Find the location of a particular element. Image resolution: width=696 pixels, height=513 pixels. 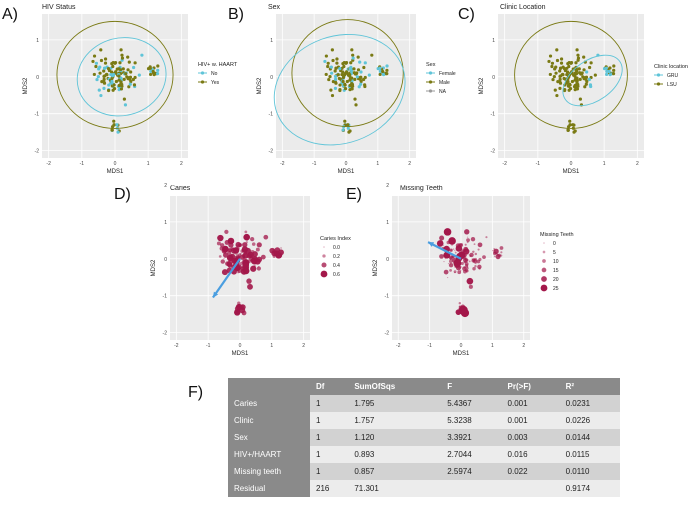

envfit-arrow is located at coordinates (226, 278).